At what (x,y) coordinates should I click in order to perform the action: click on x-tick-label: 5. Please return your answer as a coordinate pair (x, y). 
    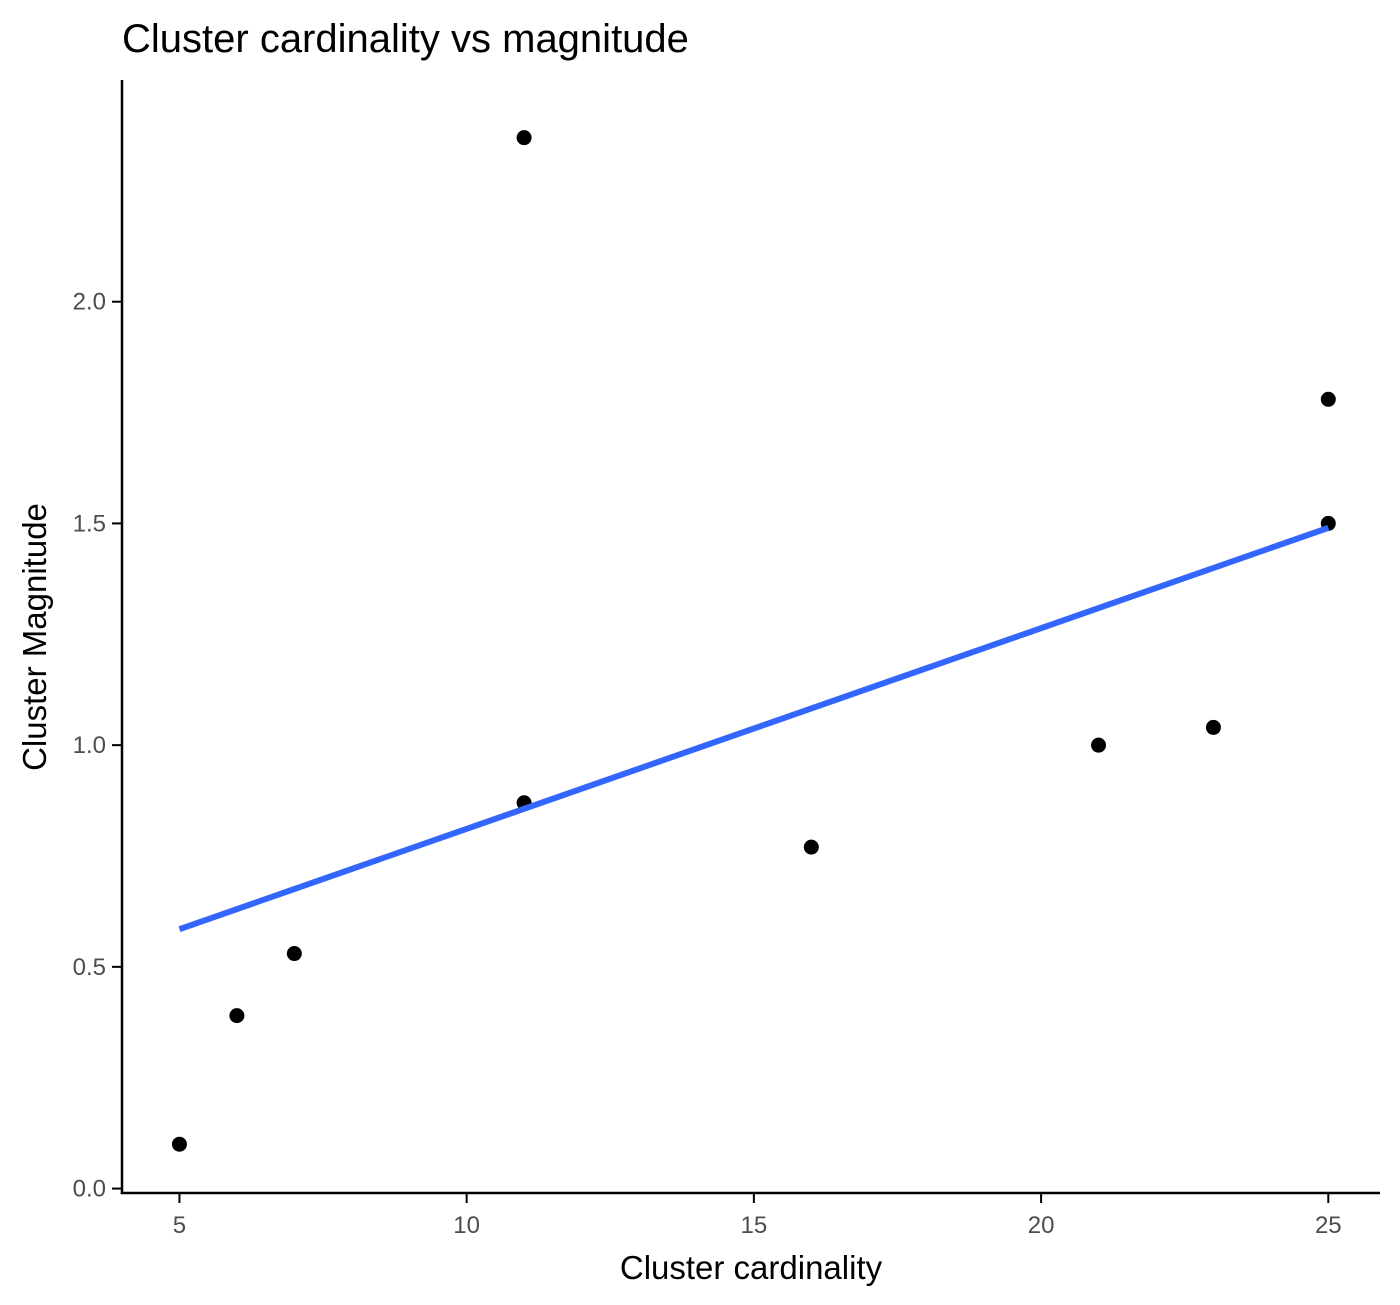
    Looking at the image, I should click on (179, 1225).